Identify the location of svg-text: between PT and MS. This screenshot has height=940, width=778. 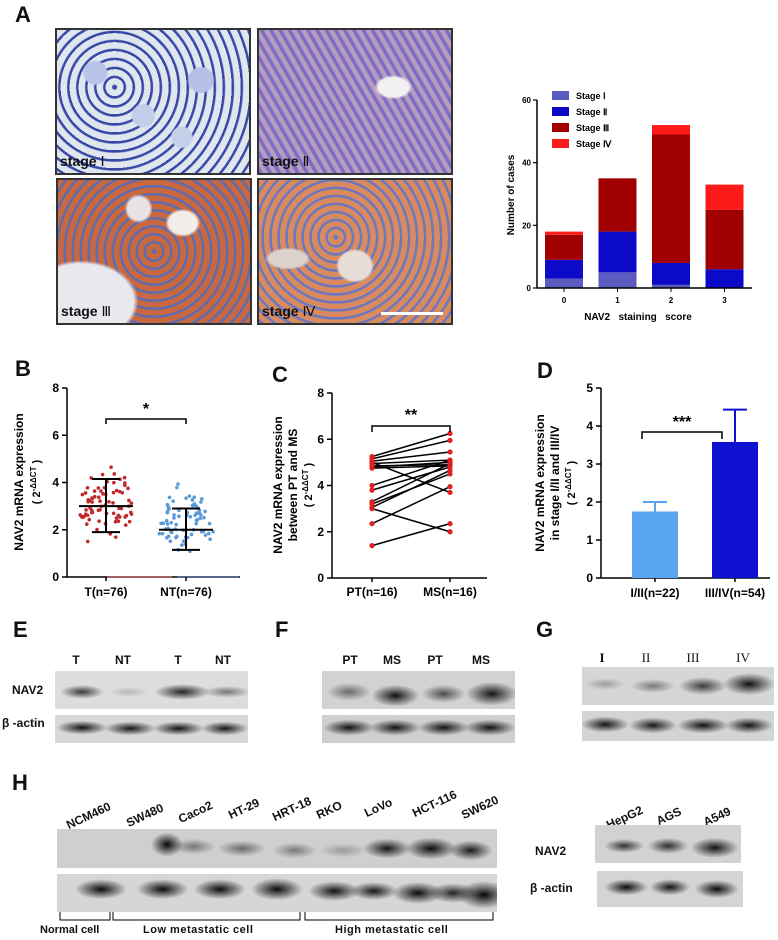
(293, 485).